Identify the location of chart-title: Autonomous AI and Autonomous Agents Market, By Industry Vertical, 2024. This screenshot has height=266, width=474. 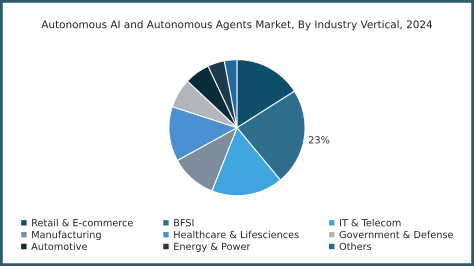
(236, 25).